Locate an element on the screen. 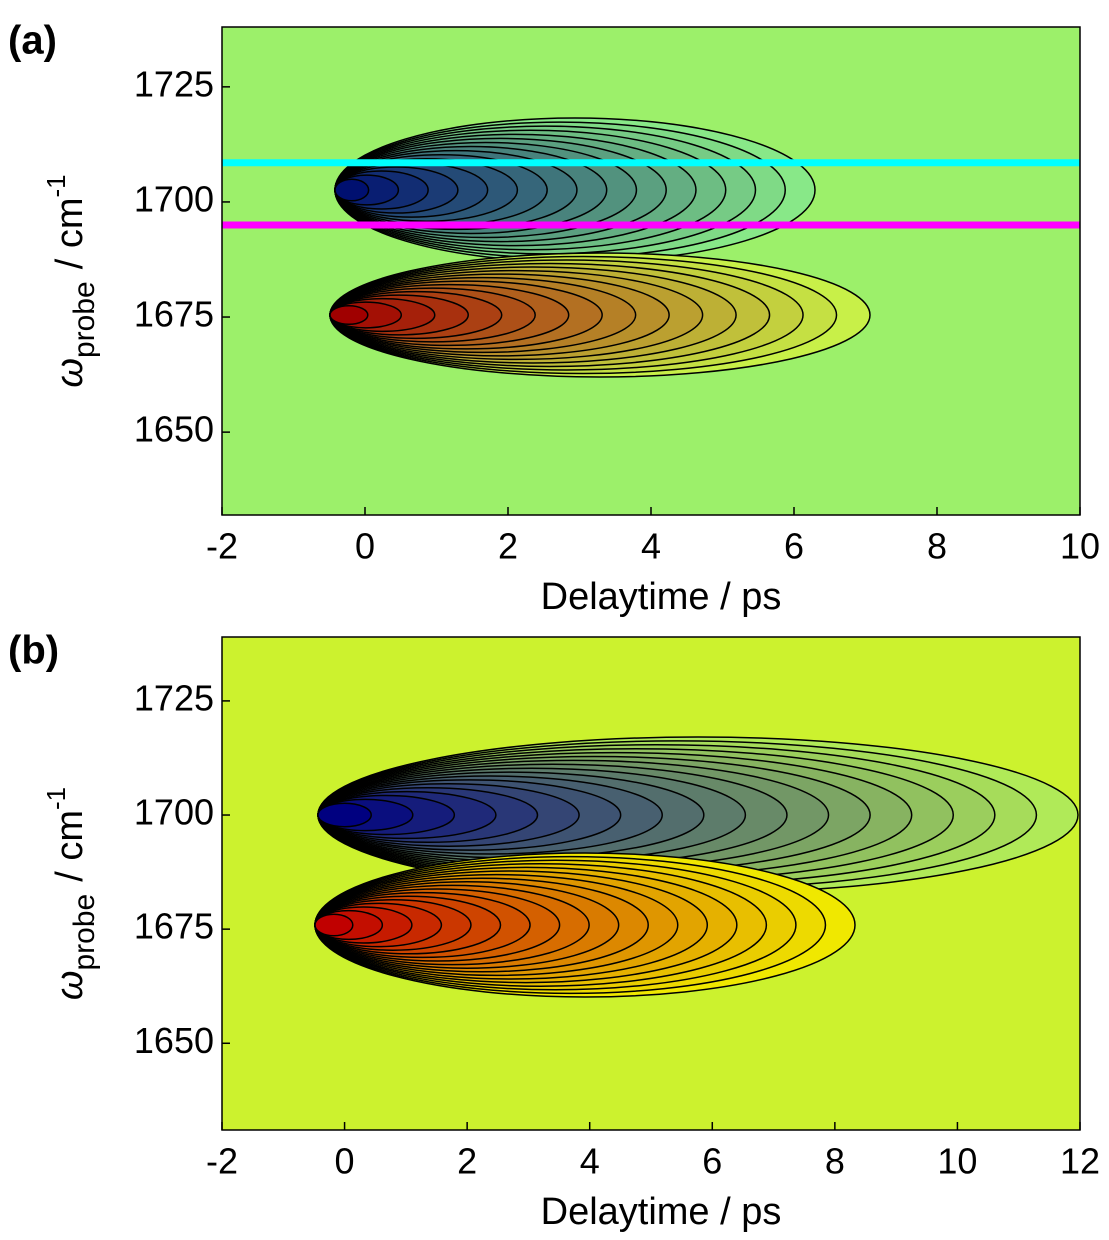 This screenshot has height=1240, width=1109. x-tick-label: 12 is located at coordinates (1080, 1161).